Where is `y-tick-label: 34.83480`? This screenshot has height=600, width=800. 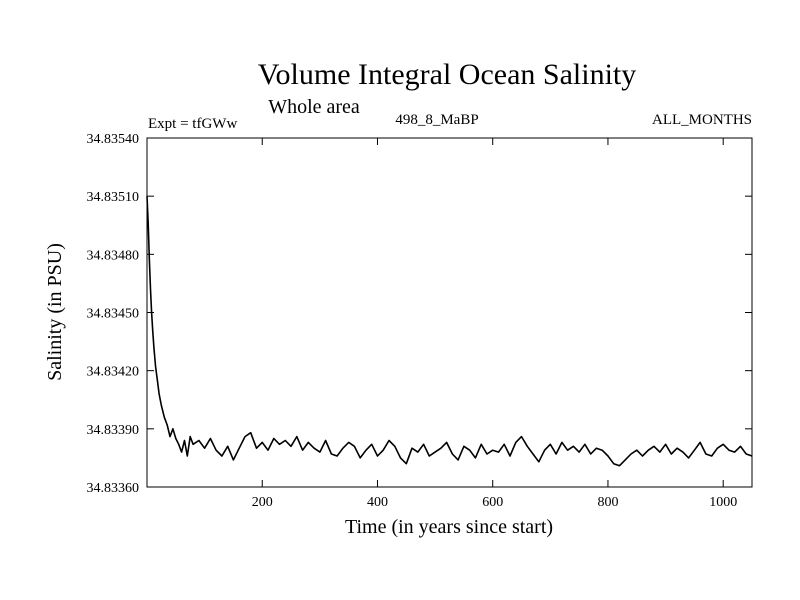
y-tick-label: 34.83480 is located at coordinates (113, 255).